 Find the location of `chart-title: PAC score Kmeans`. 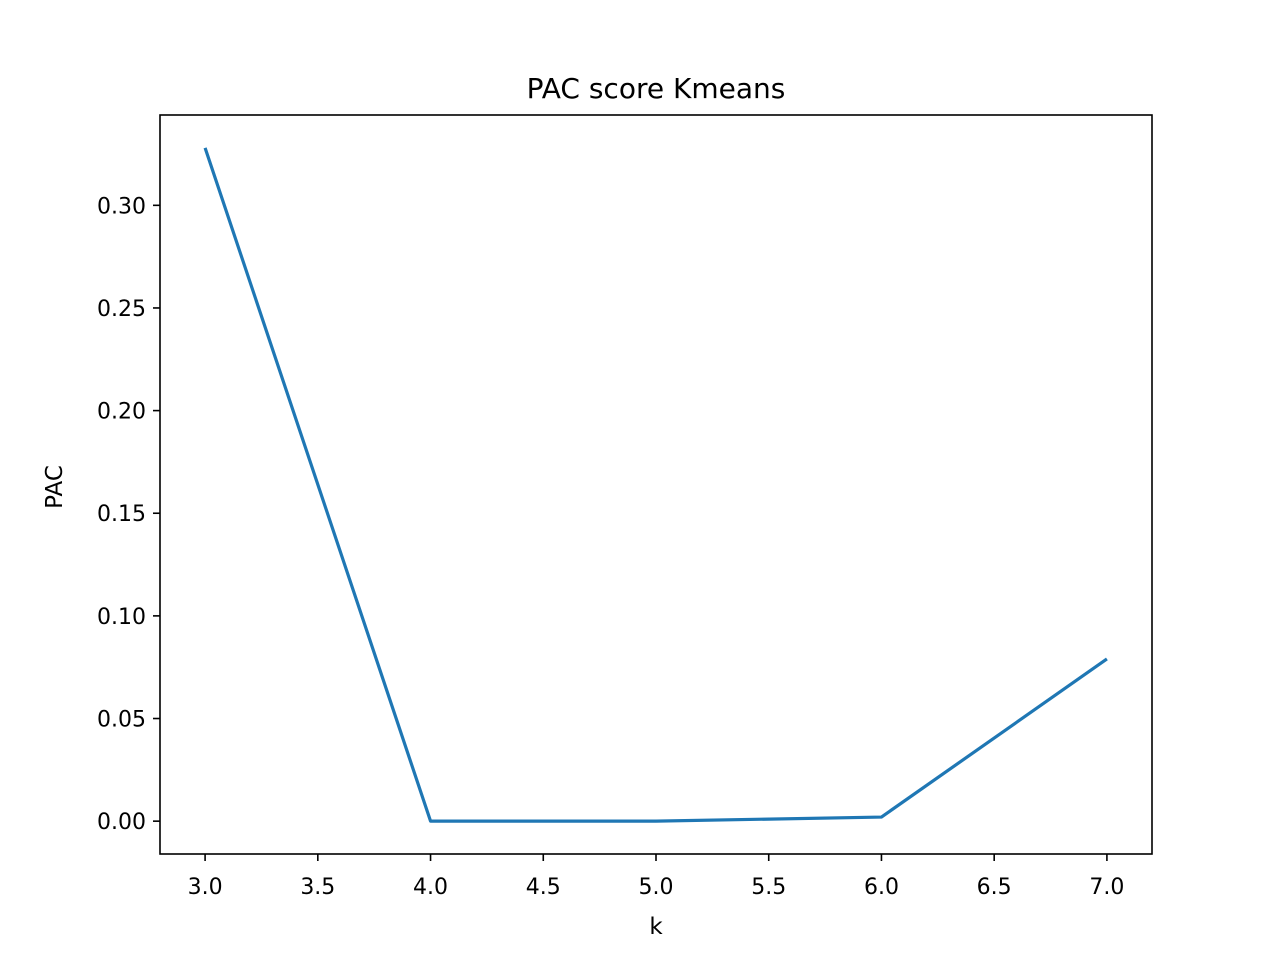

chart-title: PAC score Kmeans is located at coordinates (656, 88).